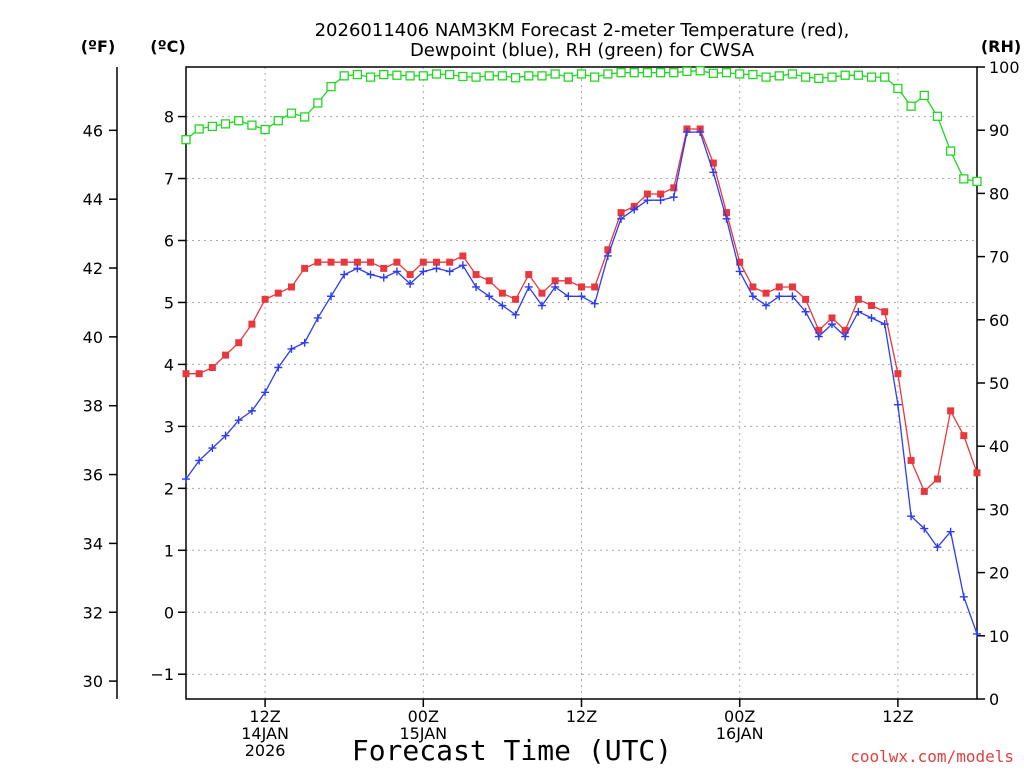 The width and height of the screenshot is (1024, 772). What do you see at coordinates (999, 130) in the screenshot?
I see `rh-tick-label: 90` at bounding box center [999, 130].